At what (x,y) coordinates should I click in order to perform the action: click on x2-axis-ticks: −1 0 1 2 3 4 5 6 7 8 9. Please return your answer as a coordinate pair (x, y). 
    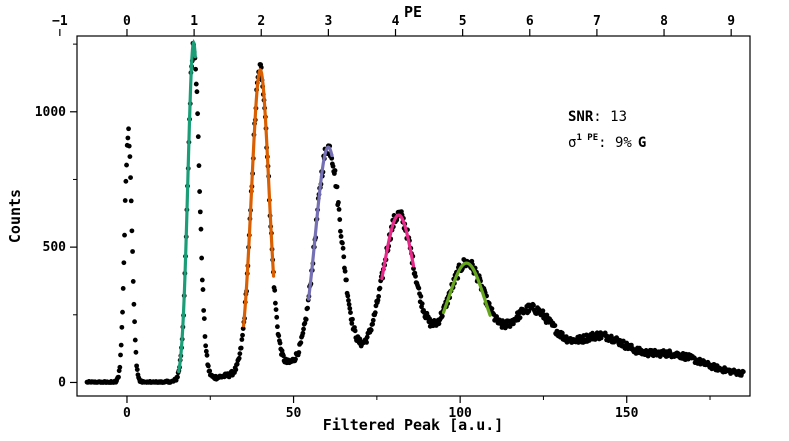
    Looking at the image, I should click on (393, 25).